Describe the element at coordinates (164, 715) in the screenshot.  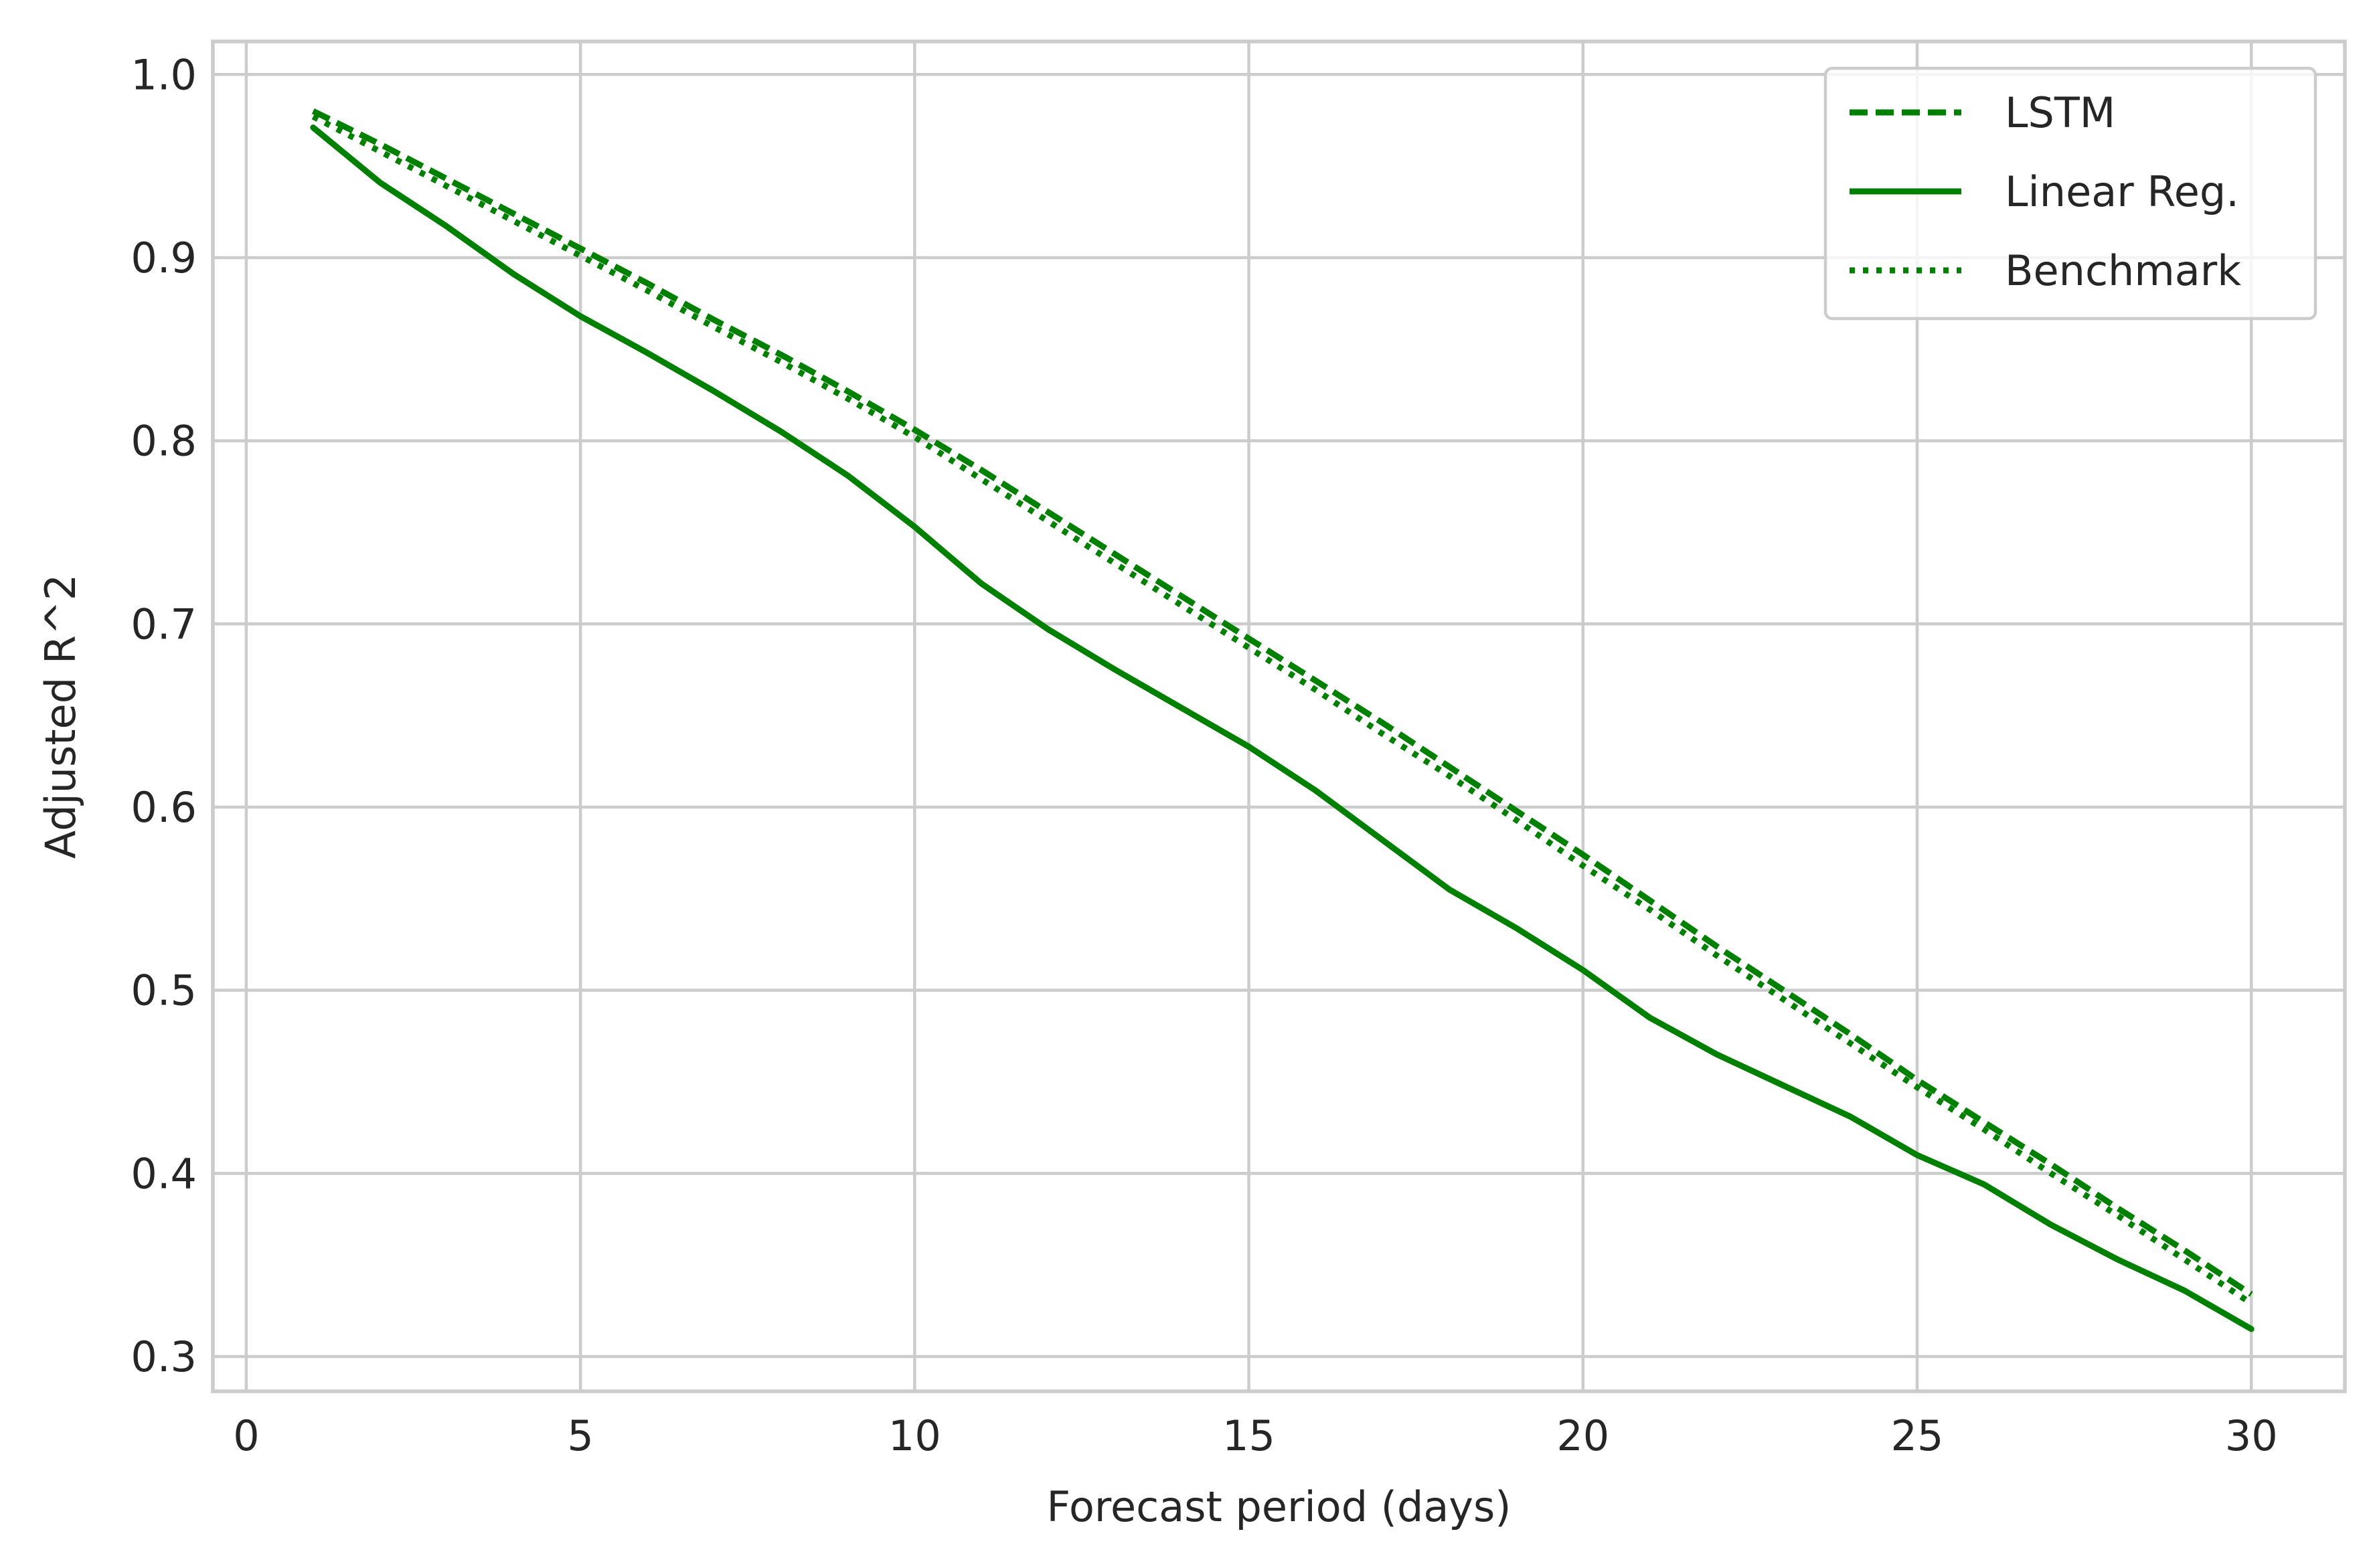
I see `y-tick-labels: 0.3 0.4 0.5 0.6 0.7 0.8 0.9 1.0` at that location.